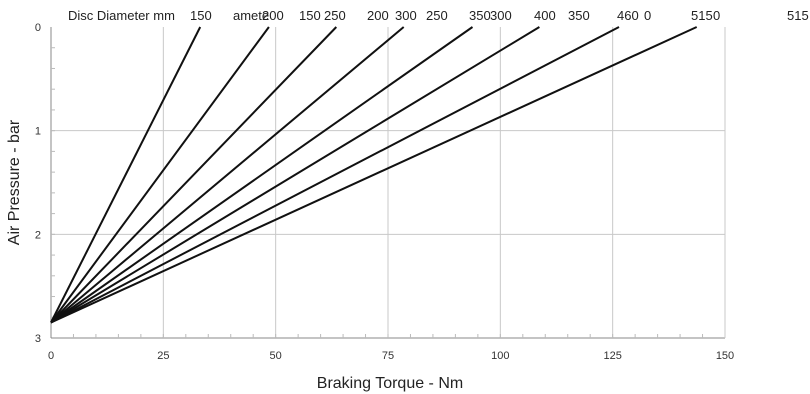 The height and width of the screenshot is (394, 810). What do you see at coordinates (276, 356) in the screenshot?
I see `x-tick-label: 50` at bounding box center [276, 356].